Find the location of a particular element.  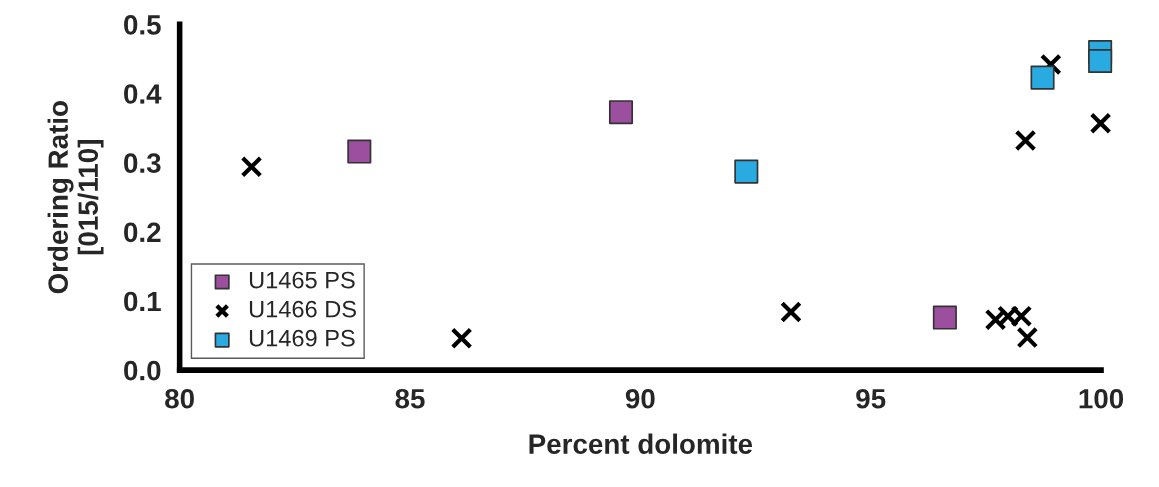

y-tick-label: 0.5 is located at coordinates (142, 25).